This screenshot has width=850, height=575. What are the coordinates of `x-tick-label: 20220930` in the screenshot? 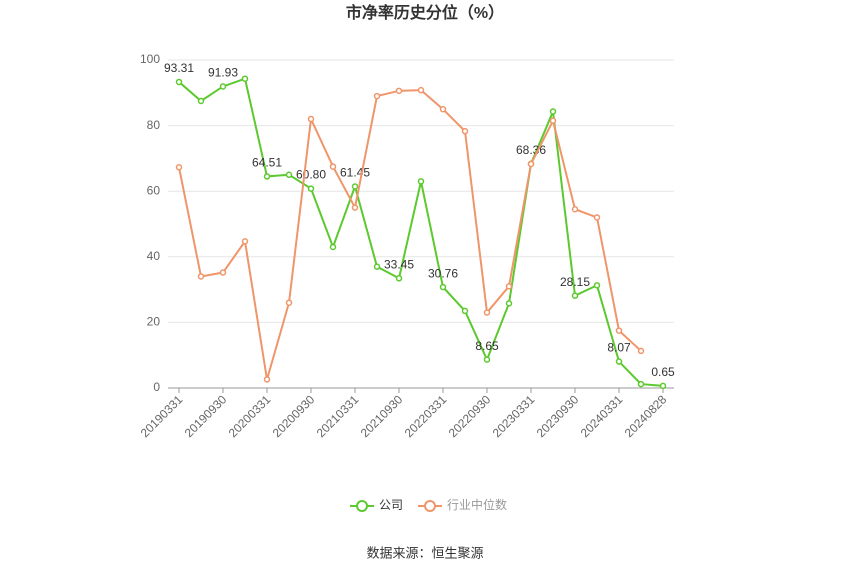 It's located at (470, 416).